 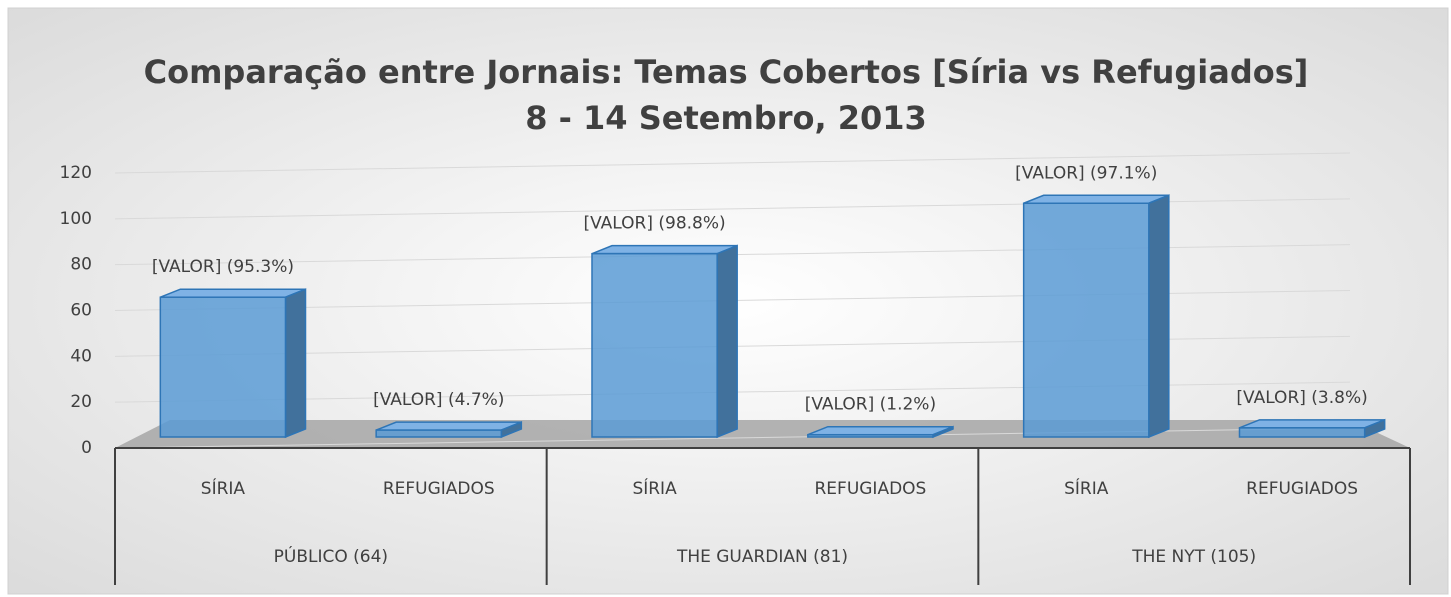 I want to click on y-tick-label: 120, so click(x=76, y=173).